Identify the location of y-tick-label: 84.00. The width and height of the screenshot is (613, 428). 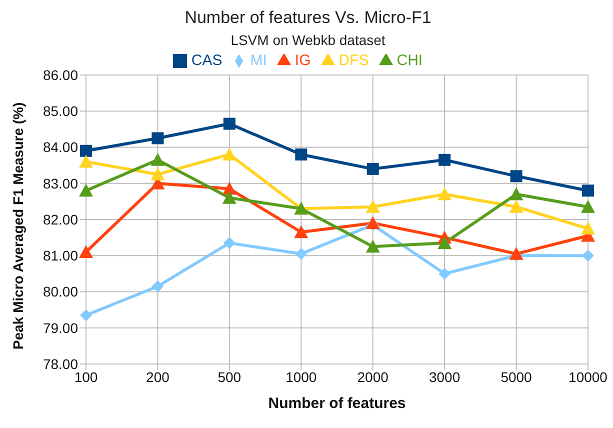
(60, 147).